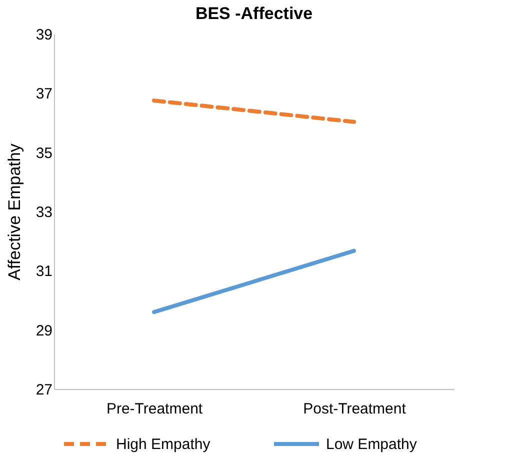 This screenshot has width=523, height=474. What do you see at coordinates (44, 35) in the screenshot?
I see `y-tick-label: 39` at bounding box center [44, 35].